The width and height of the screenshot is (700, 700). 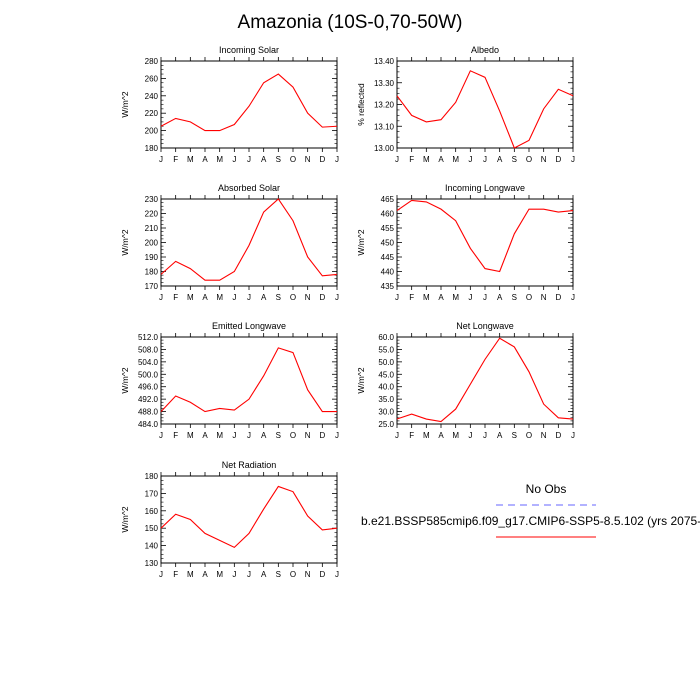 I want to click on y-tick-label: 50.0, so click(x=386, y=362).